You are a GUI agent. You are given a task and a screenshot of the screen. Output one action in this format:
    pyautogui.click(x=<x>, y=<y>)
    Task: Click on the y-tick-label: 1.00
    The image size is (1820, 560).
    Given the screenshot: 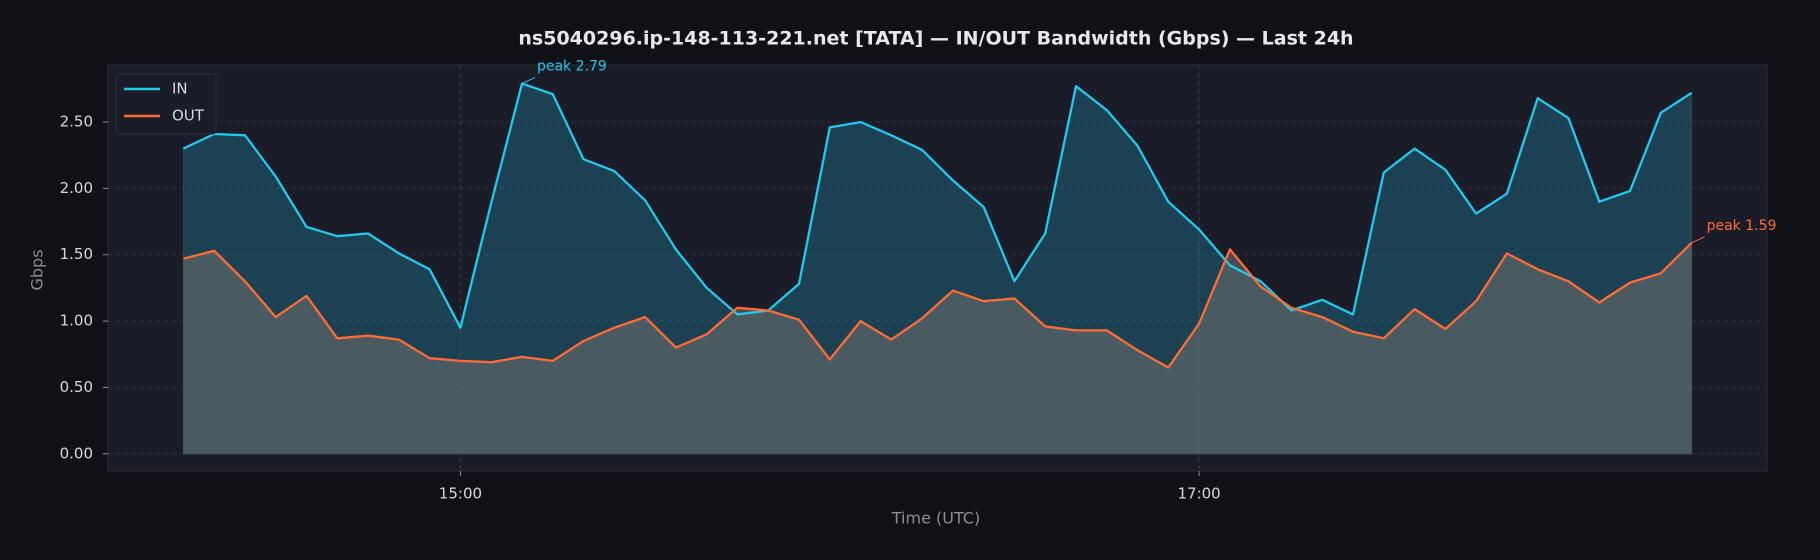 What is the action you would take?
    pyautogui.click(x=76, y=321)
    